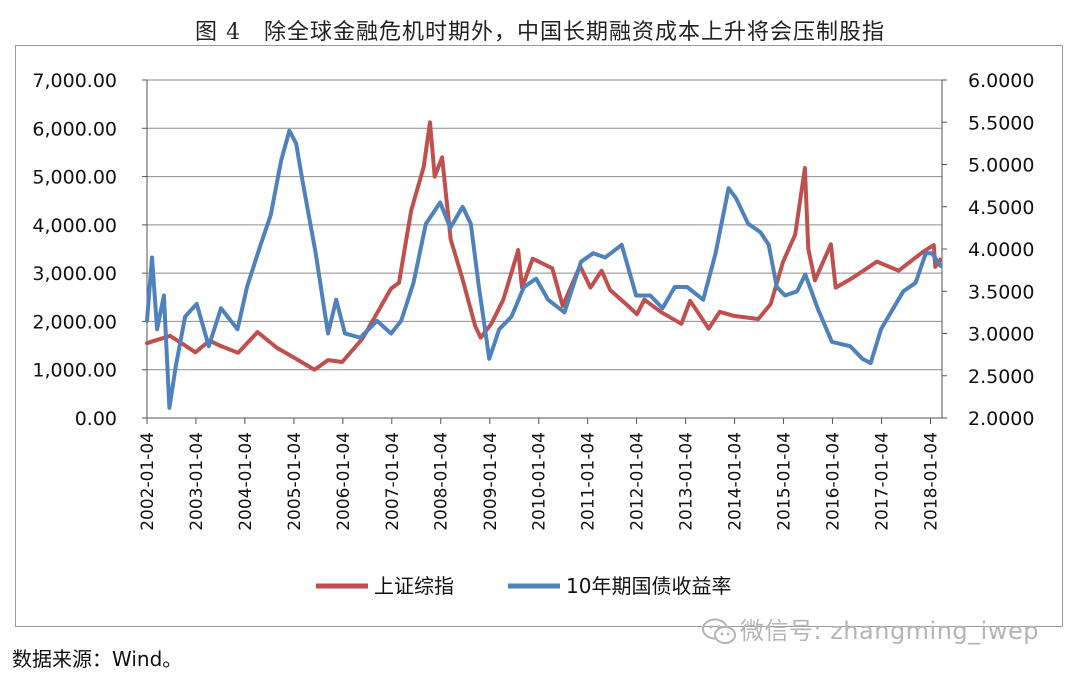 This screenshot has width=1080, height=679. What do you see at coordinates (736, 481) in the screenshot?
I see `x-tick-label: 2014-01-04` at bounding box center [736, 481].